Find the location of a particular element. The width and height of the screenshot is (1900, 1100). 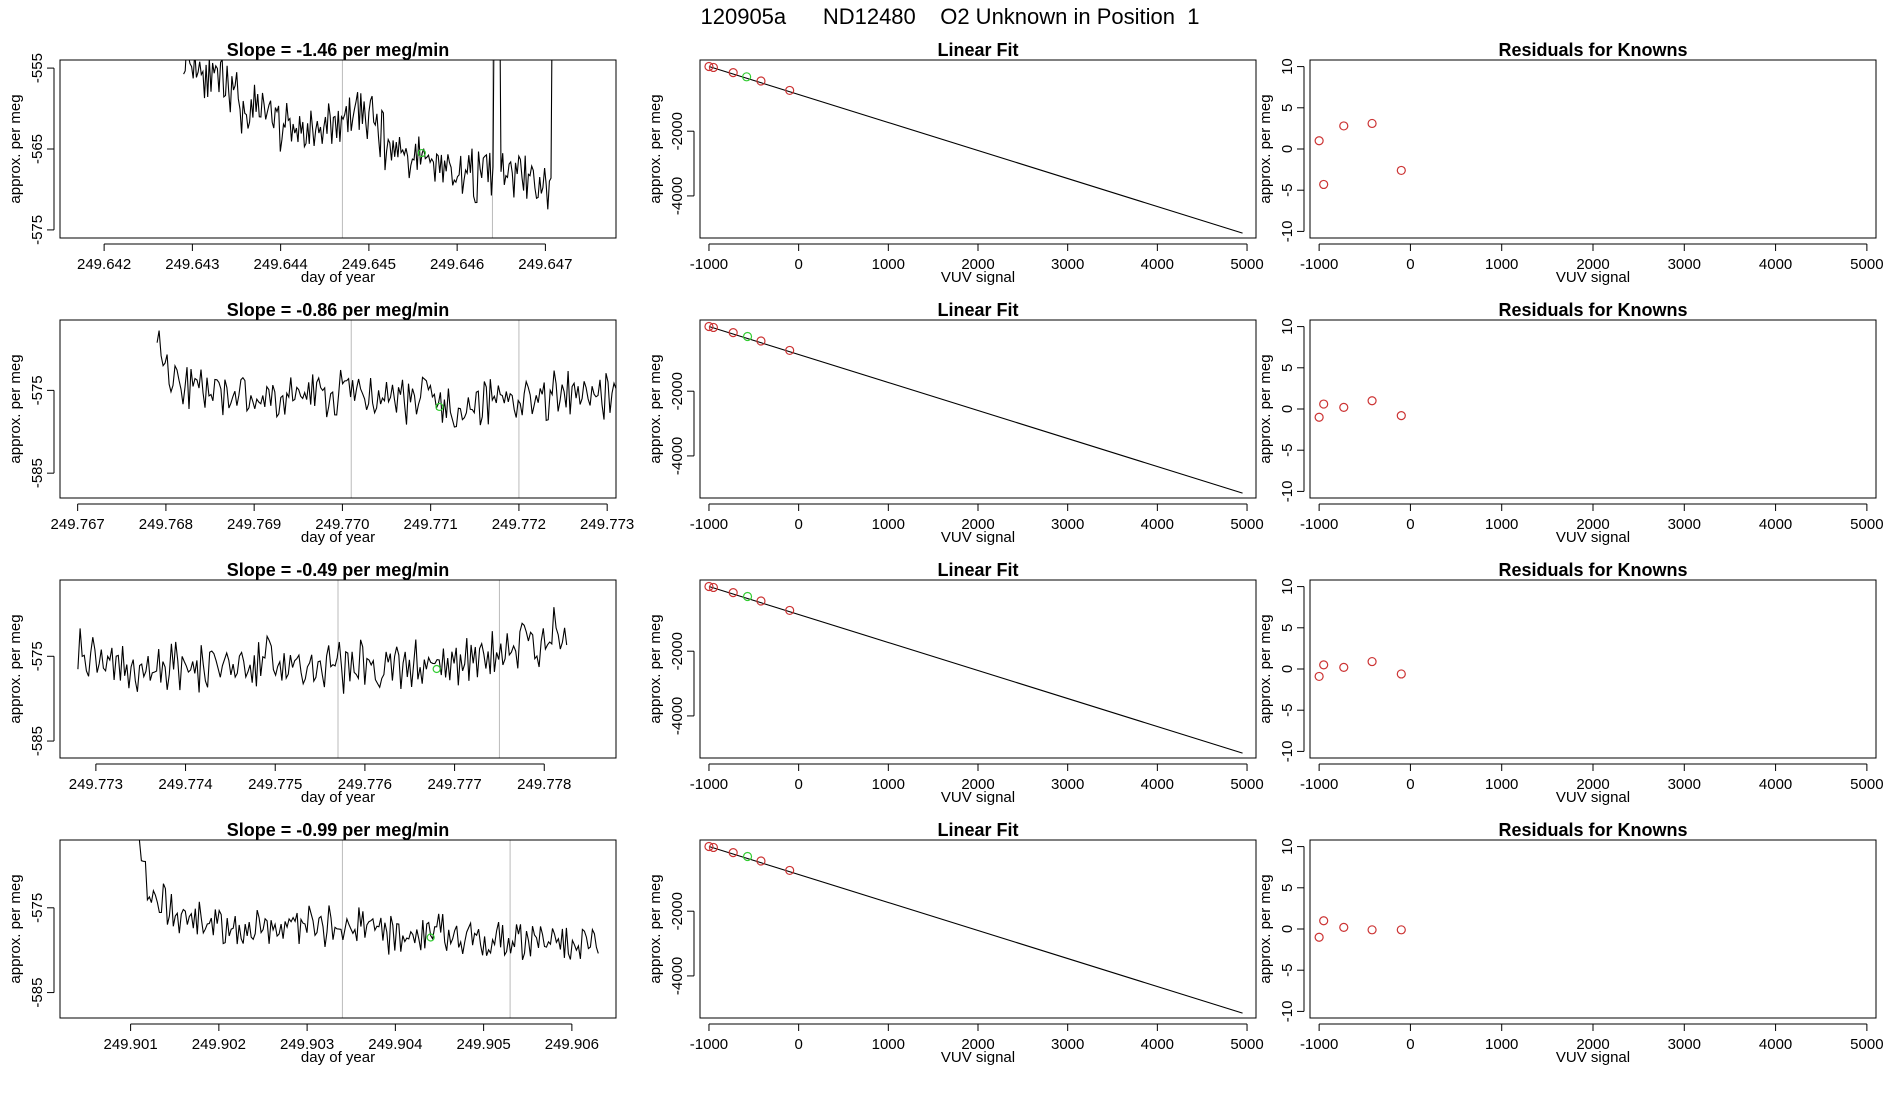

x-tick-label: 249.906 is located at coordinates (572, 1044).